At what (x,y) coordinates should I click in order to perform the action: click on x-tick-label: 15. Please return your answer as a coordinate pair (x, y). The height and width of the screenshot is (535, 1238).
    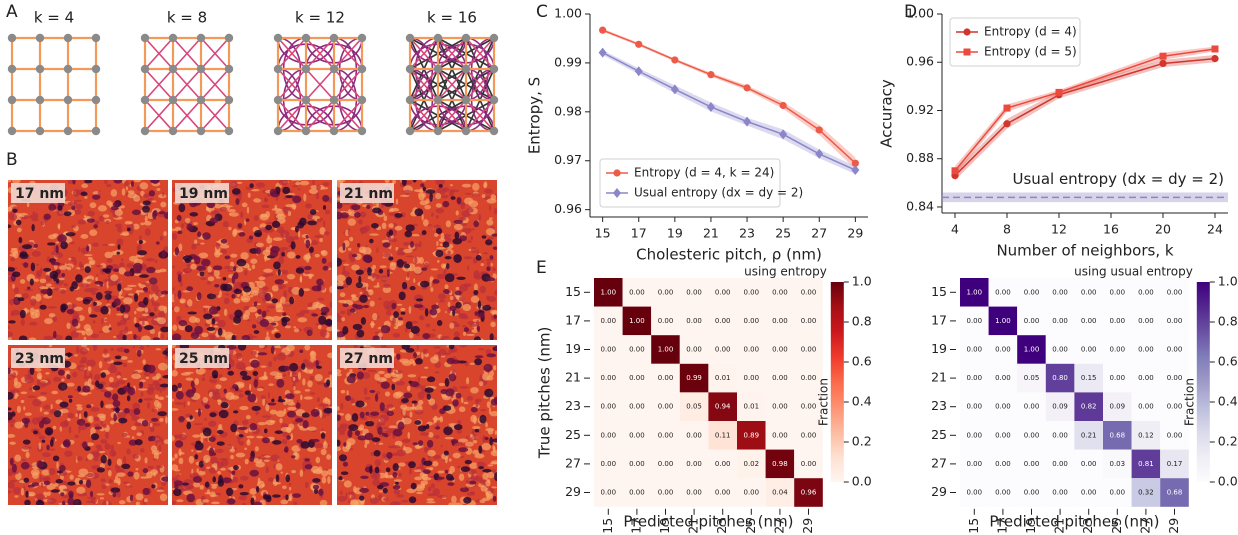
    Looking at the image, I should click on (973, 526).